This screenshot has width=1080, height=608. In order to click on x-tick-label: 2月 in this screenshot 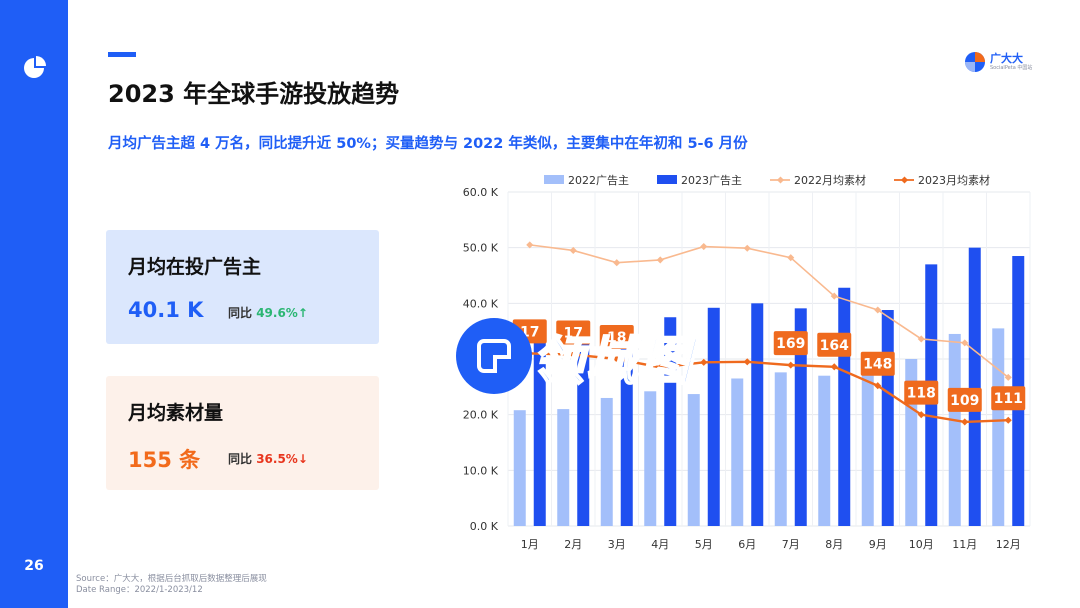, I will do `click(573, 544)`.